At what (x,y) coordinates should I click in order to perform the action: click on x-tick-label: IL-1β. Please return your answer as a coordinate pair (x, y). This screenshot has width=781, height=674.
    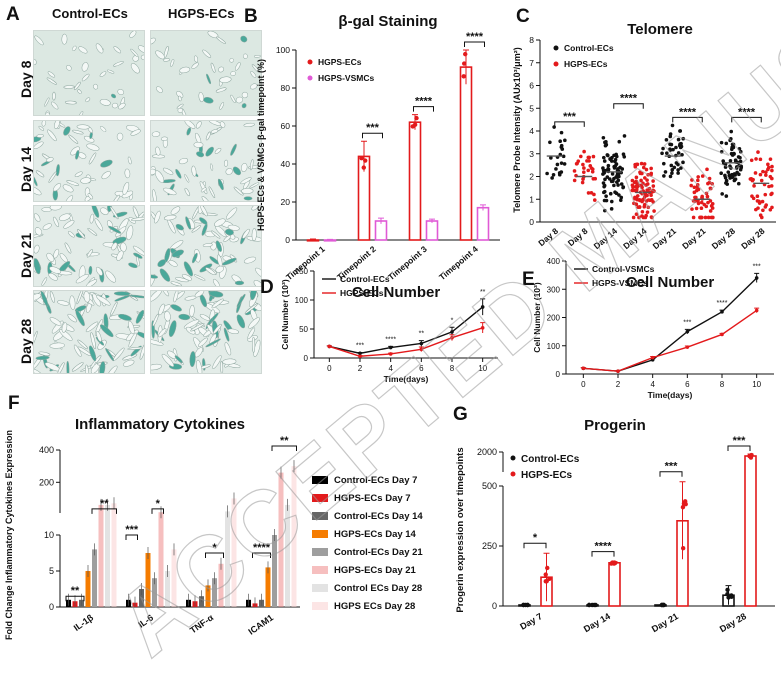
    Looking at the image, I should click on (84, 622).